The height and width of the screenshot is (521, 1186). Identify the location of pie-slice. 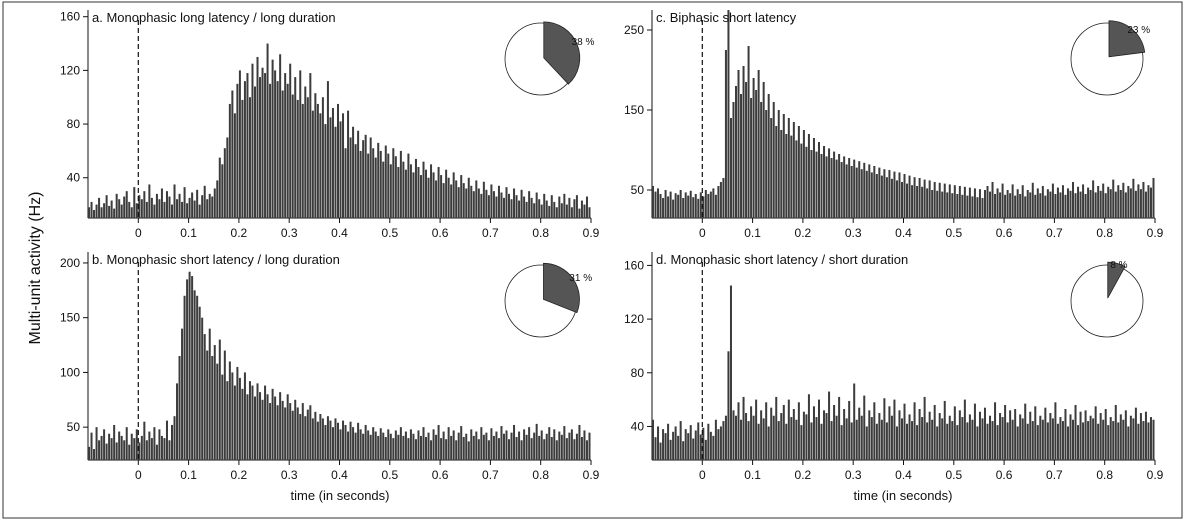
(1127, 39).